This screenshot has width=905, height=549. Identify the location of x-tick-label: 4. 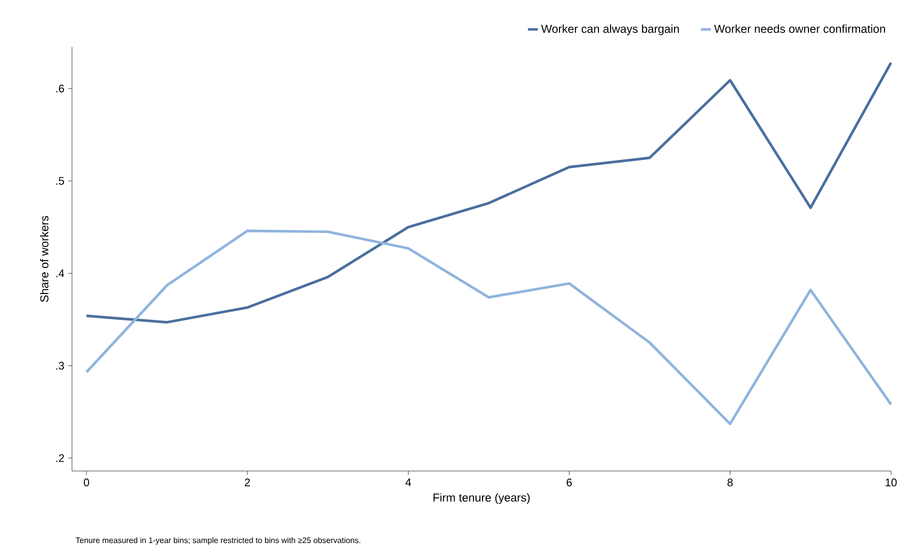
(408, 482).